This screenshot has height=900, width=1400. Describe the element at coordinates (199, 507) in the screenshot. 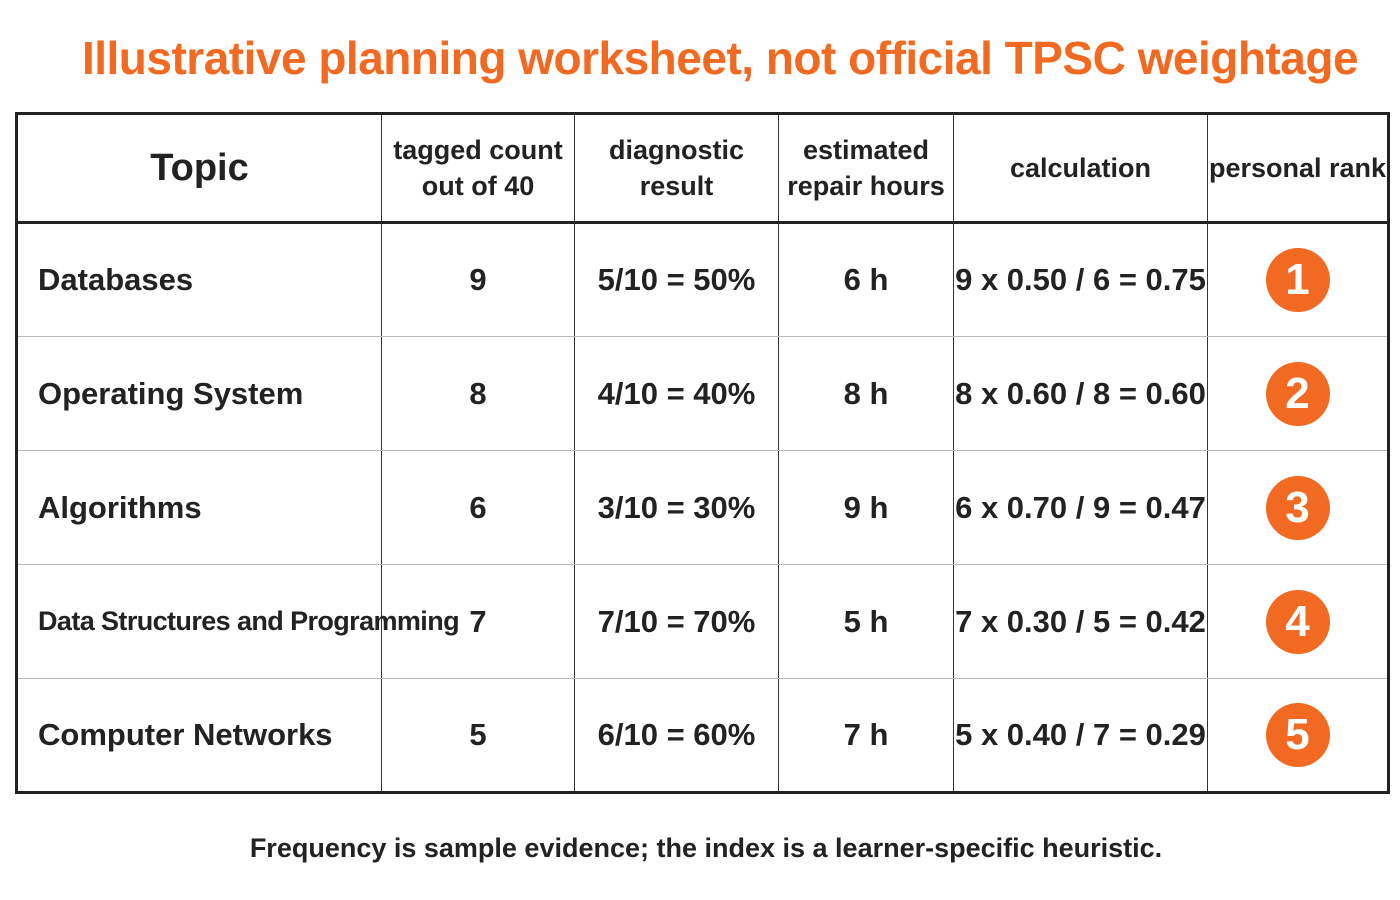

I see `topic-cell: Algorithms` at that location.